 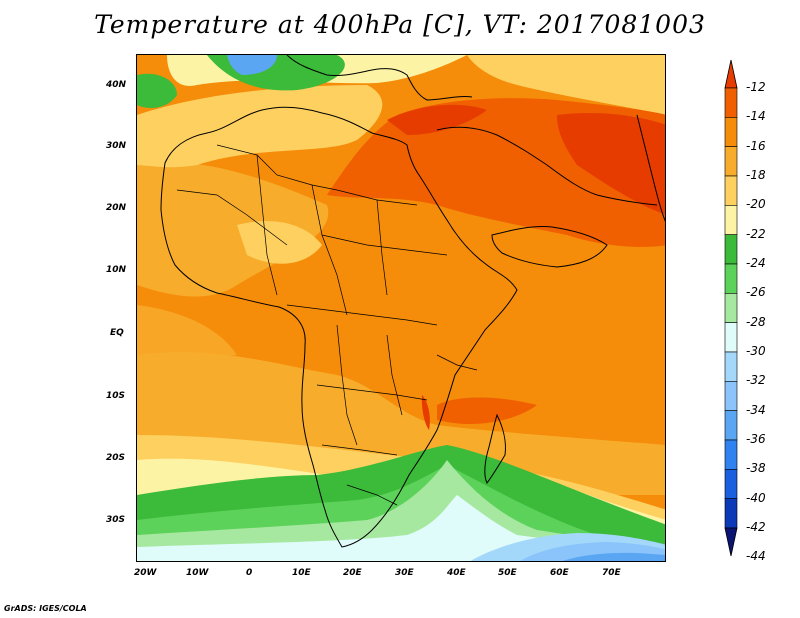 What do you see at coordinates (756, 175) in the screenshot?
I see `colorbar-level-label: -18` at bounding box center [756, 175].